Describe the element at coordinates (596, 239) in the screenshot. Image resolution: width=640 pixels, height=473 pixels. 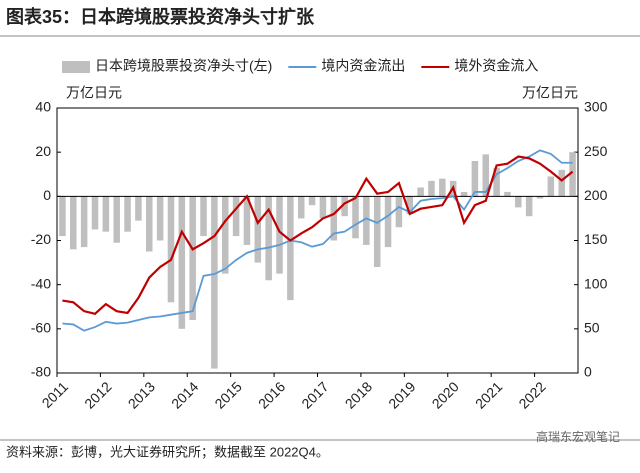
I see `y2-tick-label: 150` at that location.